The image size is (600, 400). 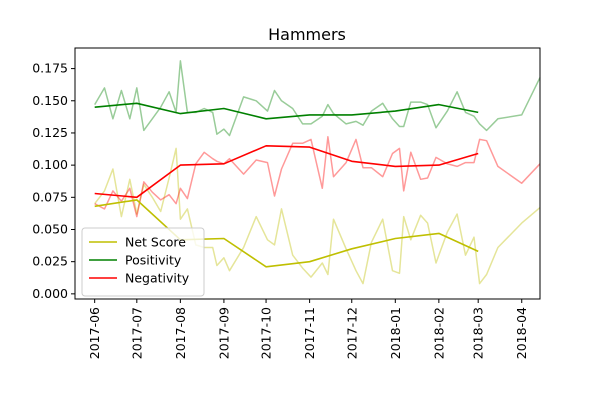 What do you see at coordinates (50, 100) in the screenshot?
I see `y-tick-label: 0.150` at bounding box center [50, 100].